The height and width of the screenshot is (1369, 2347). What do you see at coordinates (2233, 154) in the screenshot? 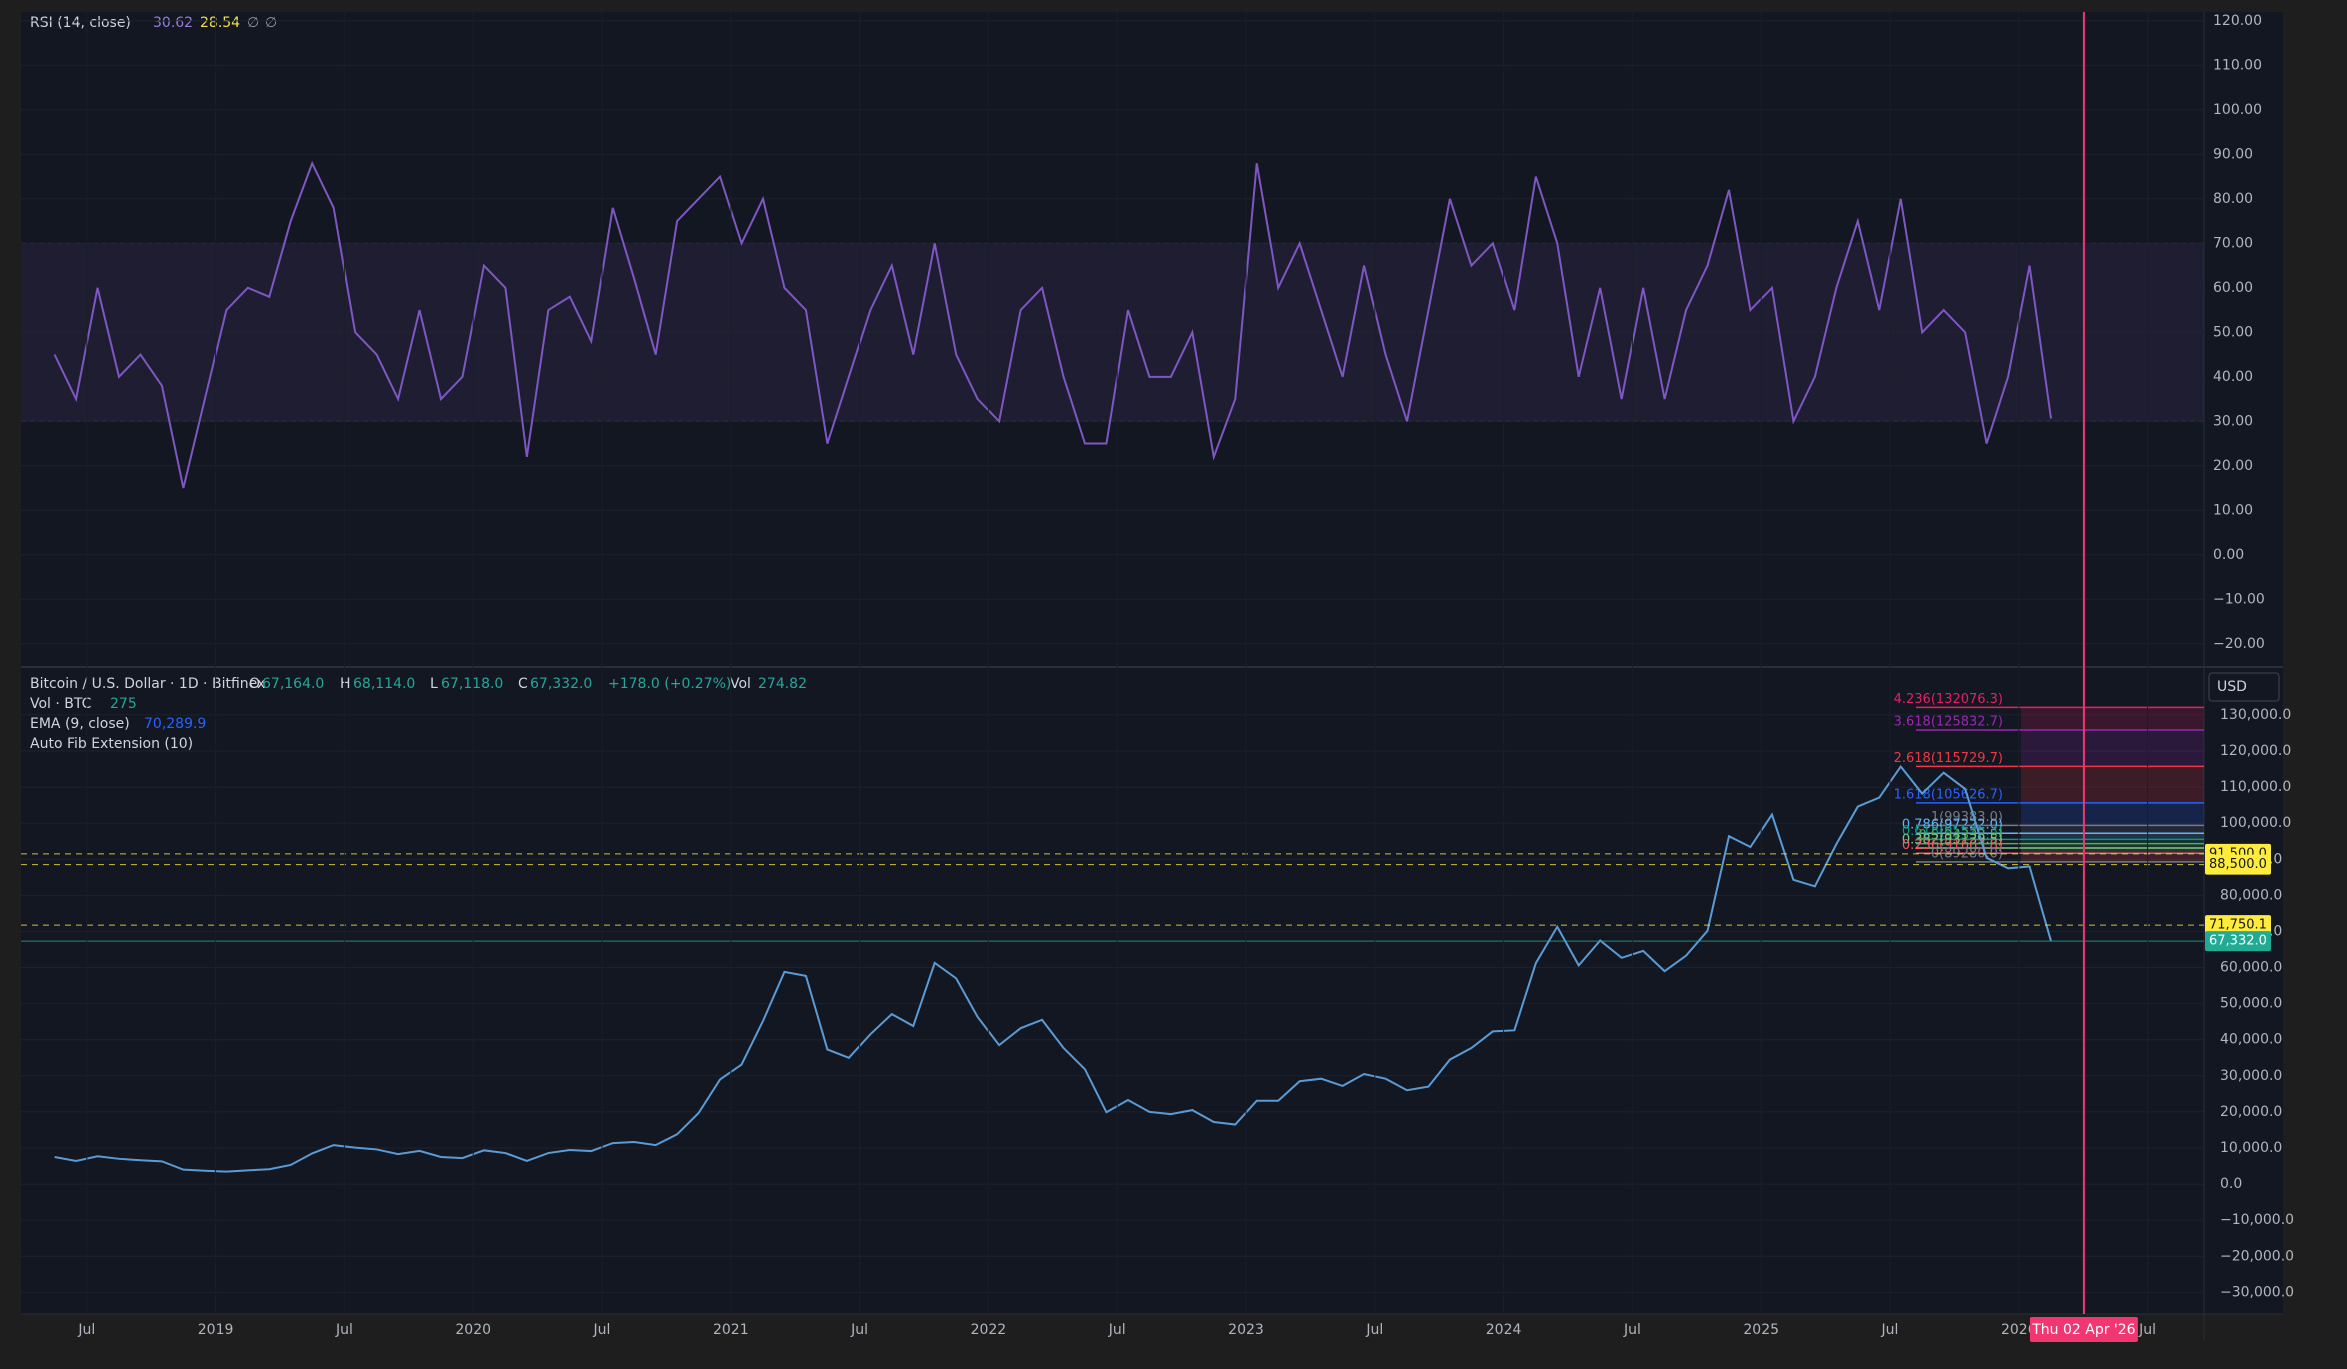
I see `y-tick-label: 90.00` at bounding box center [2233, 154].